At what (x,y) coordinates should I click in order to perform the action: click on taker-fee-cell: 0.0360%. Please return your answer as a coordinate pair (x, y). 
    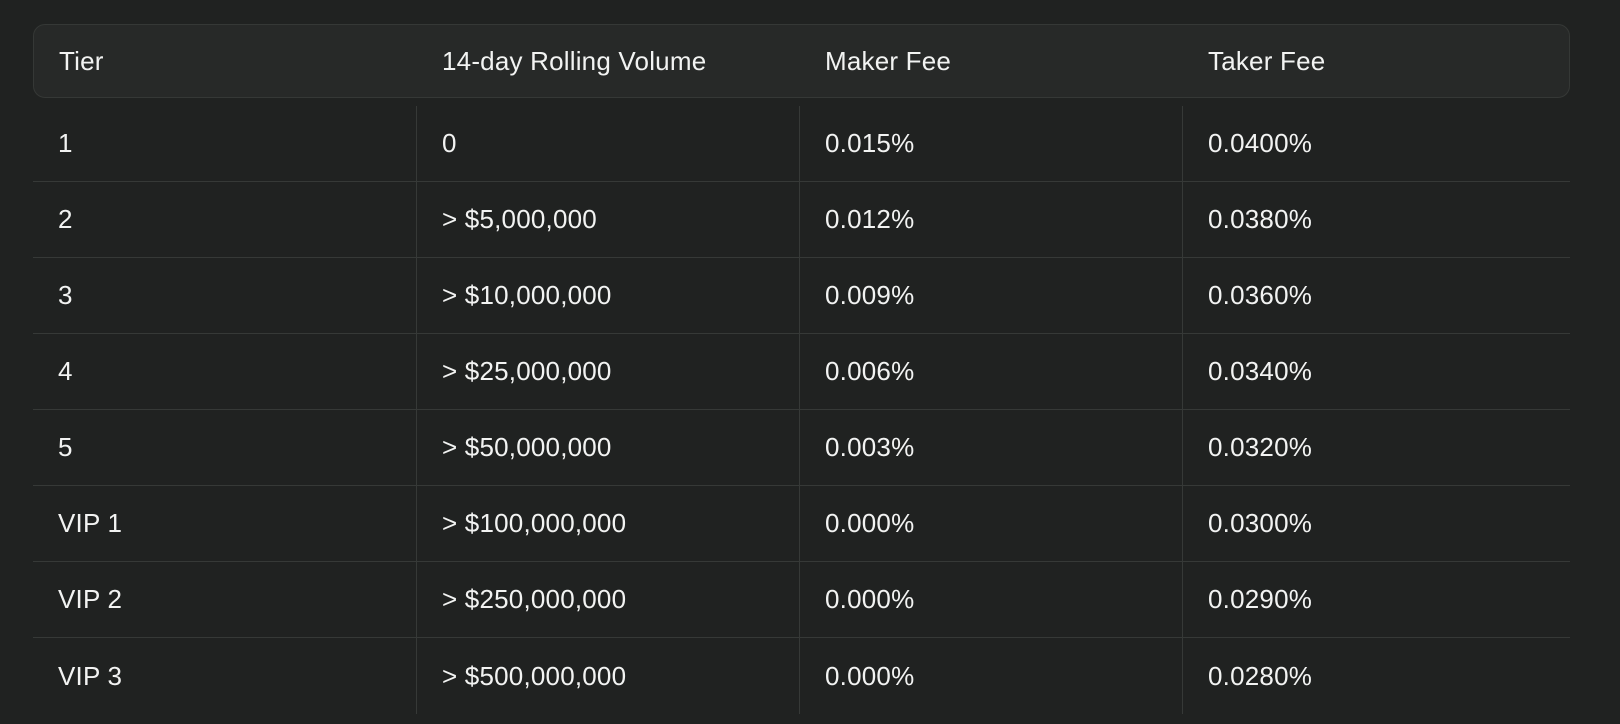
    Looking at the image, I should click on (1376, 295).